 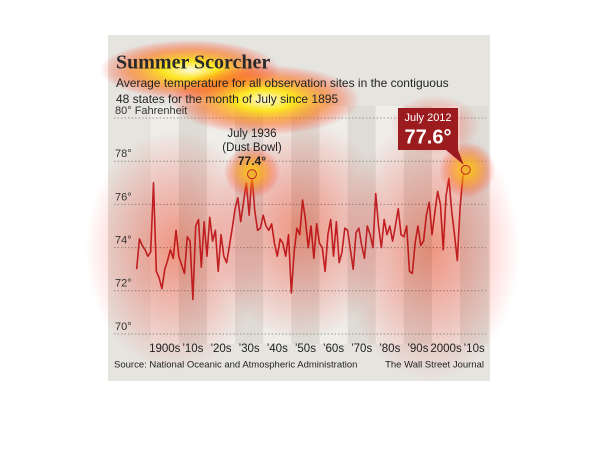 I want to click on heat-blob, so click(x=265, y=100).